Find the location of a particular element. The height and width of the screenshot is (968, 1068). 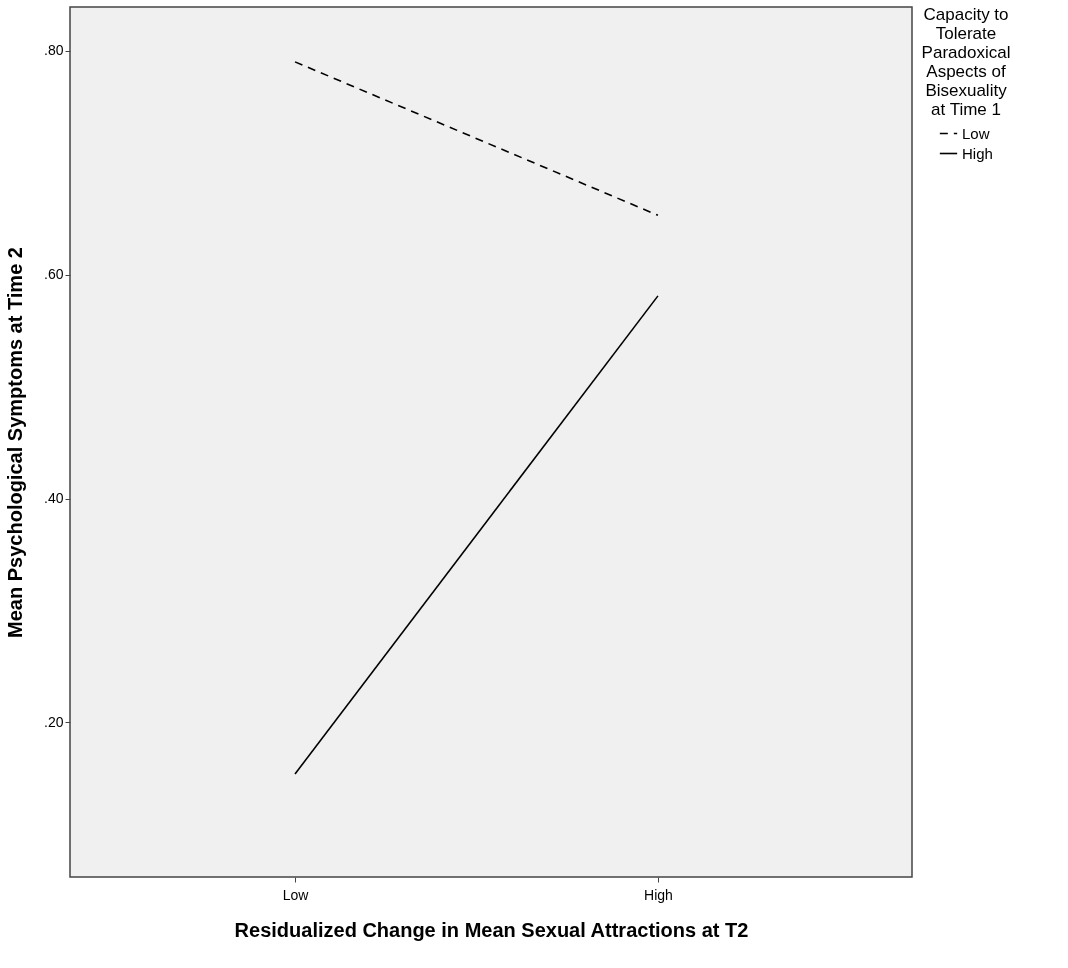

y-tick-label: .20 is located at coordinates (54, 721).